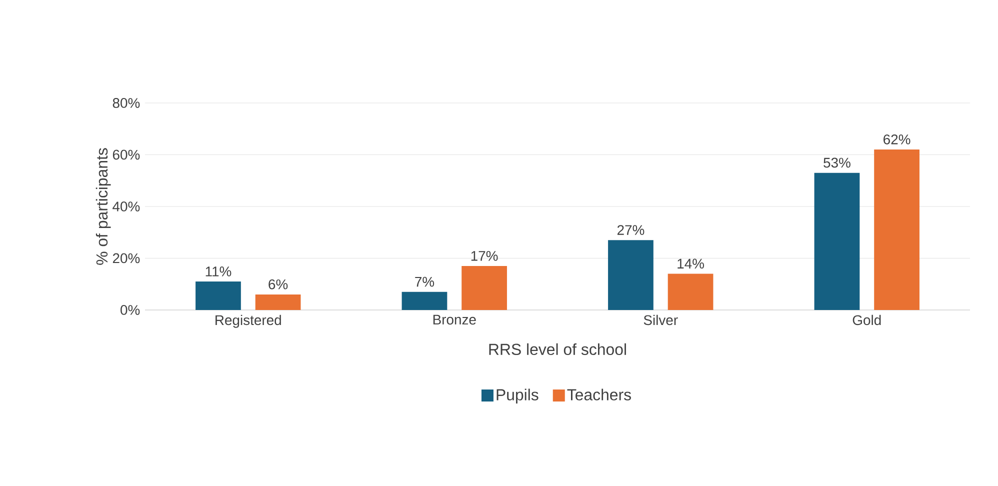  Describe the element at coordinates (126, 155) in the screenshot. I see `y-tick-label: 60%` at that location.